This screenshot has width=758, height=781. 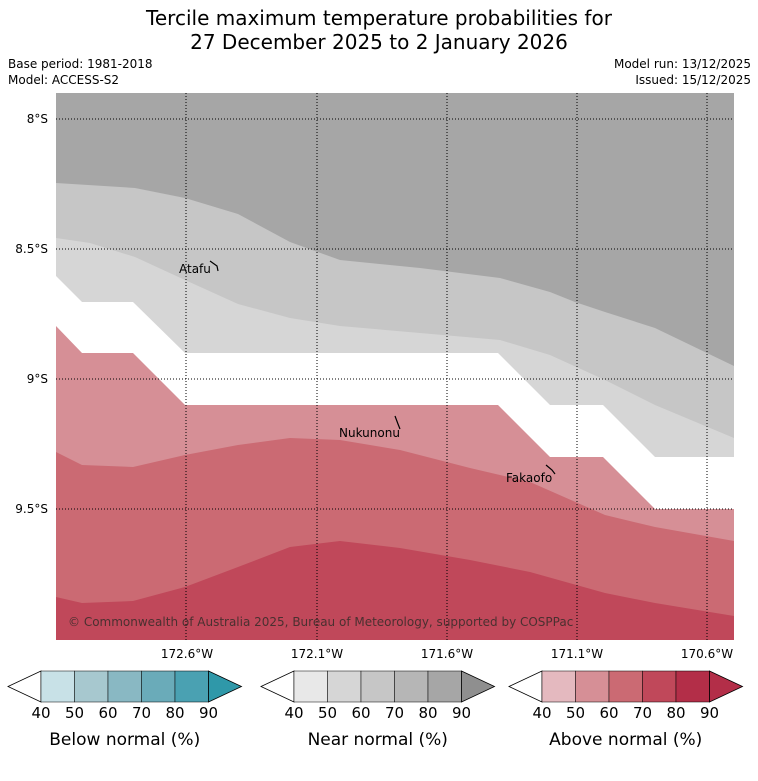 I want to click on below-colorbar-min-extend, so click(x=24, y=686).